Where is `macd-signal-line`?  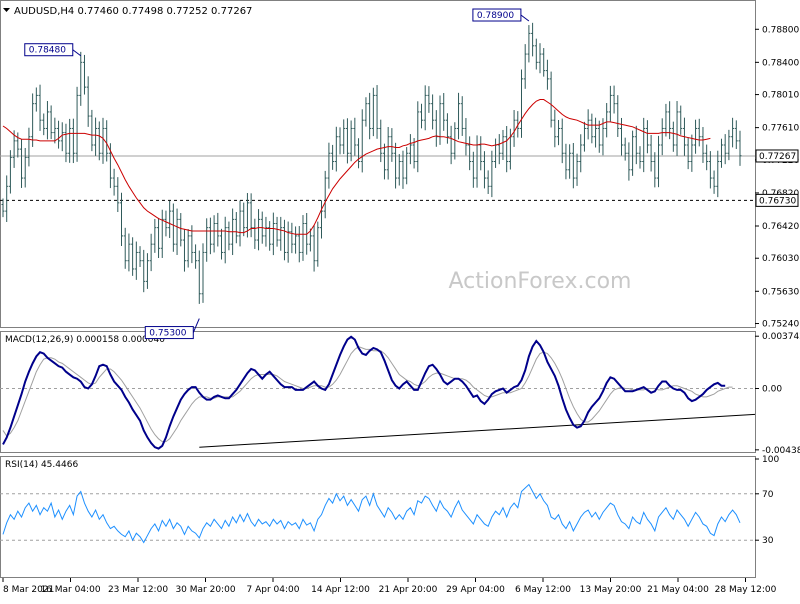
macd-signal-line is located at coordinates (367, 394).